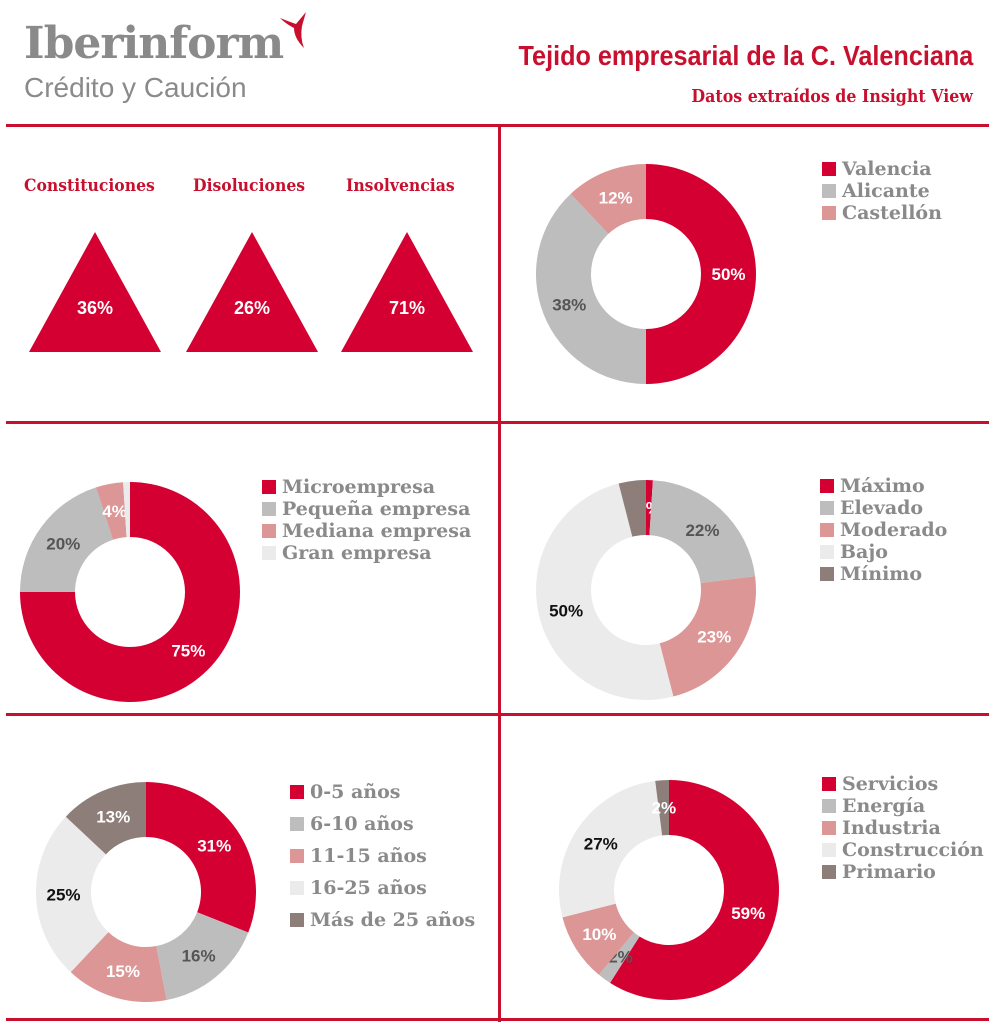  I want to click on legend-label: 0-5 años, so click(355, 792).